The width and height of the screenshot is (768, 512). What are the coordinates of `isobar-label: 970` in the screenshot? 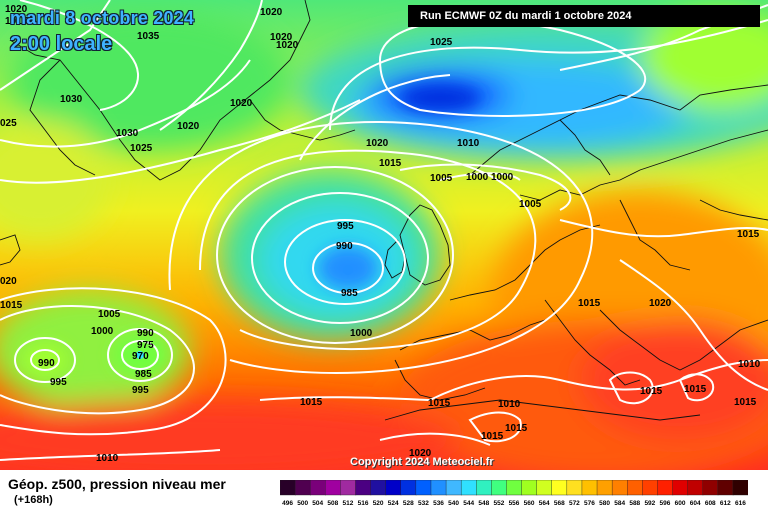 It's located at (140, 356).